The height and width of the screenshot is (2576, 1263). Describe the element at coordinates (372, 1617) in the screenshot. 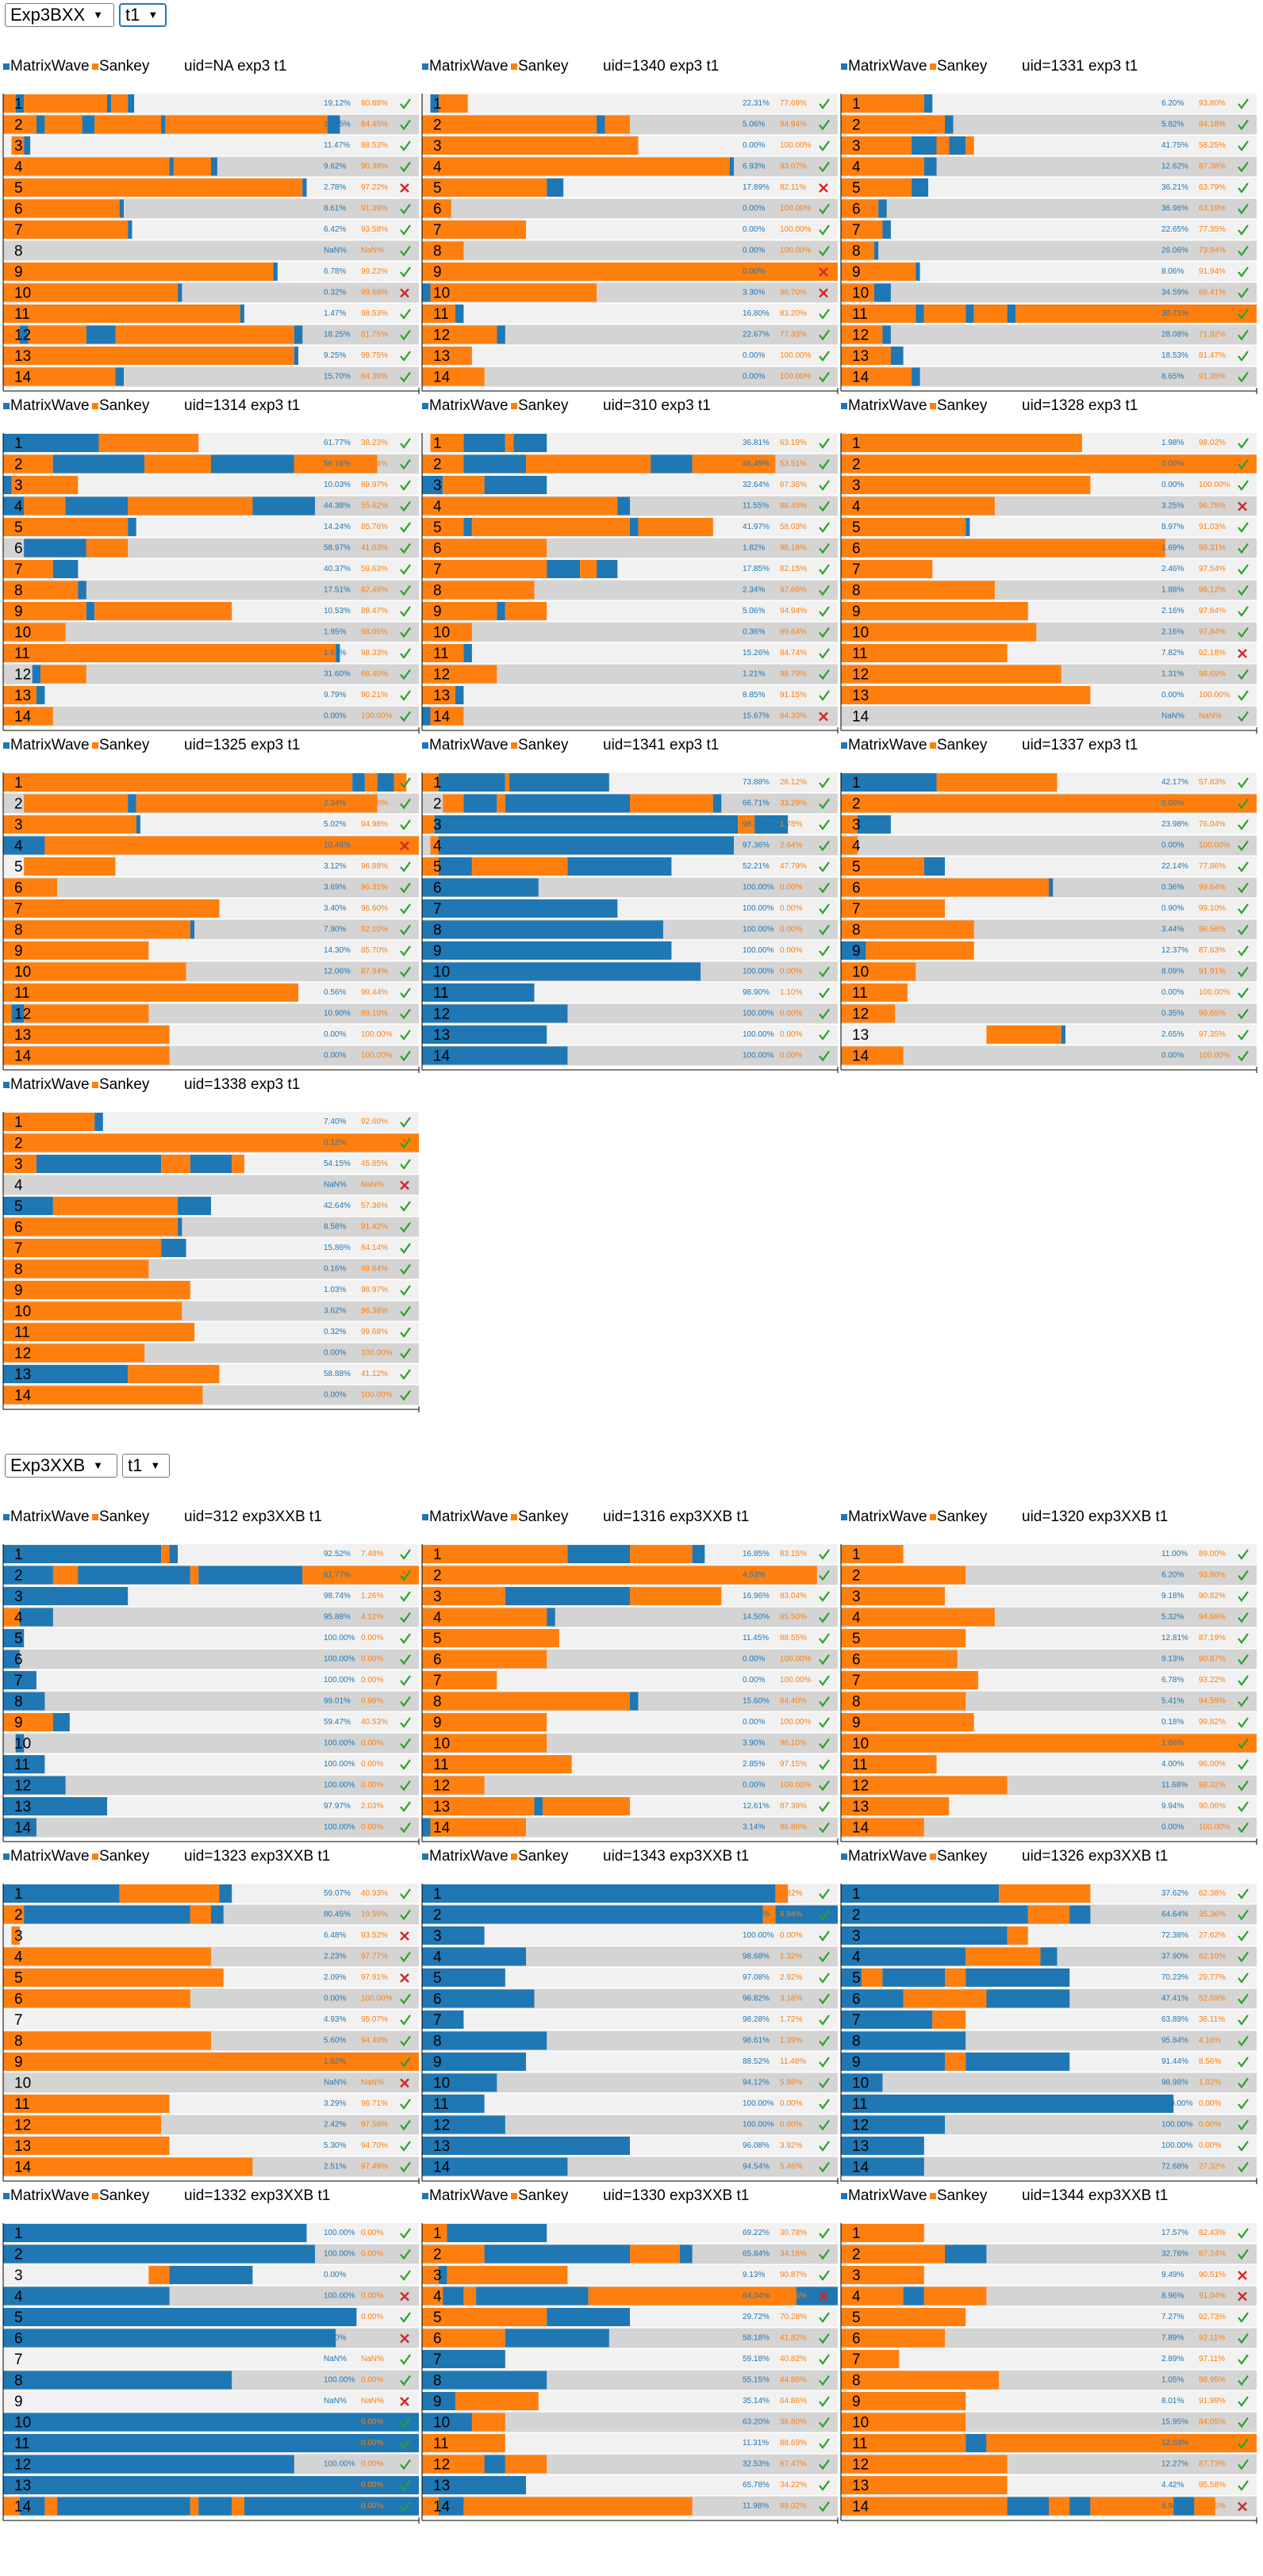

I see `sankey-percent: 4.12%` at that location.